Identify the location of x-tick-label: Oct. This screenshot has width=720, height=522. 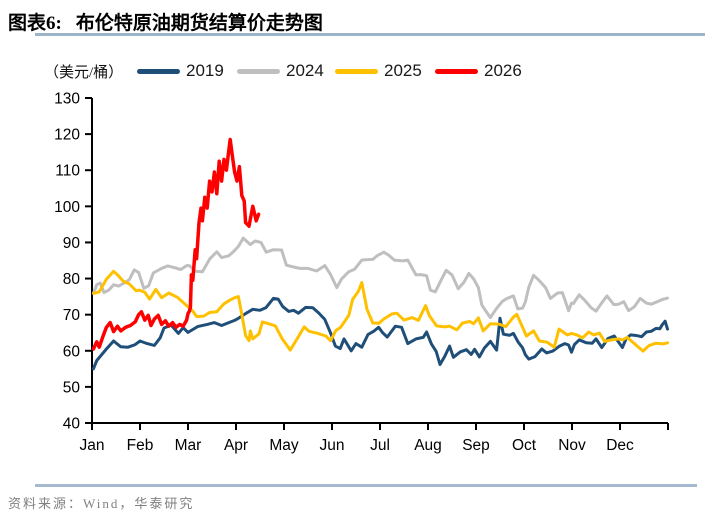
(524, 445).